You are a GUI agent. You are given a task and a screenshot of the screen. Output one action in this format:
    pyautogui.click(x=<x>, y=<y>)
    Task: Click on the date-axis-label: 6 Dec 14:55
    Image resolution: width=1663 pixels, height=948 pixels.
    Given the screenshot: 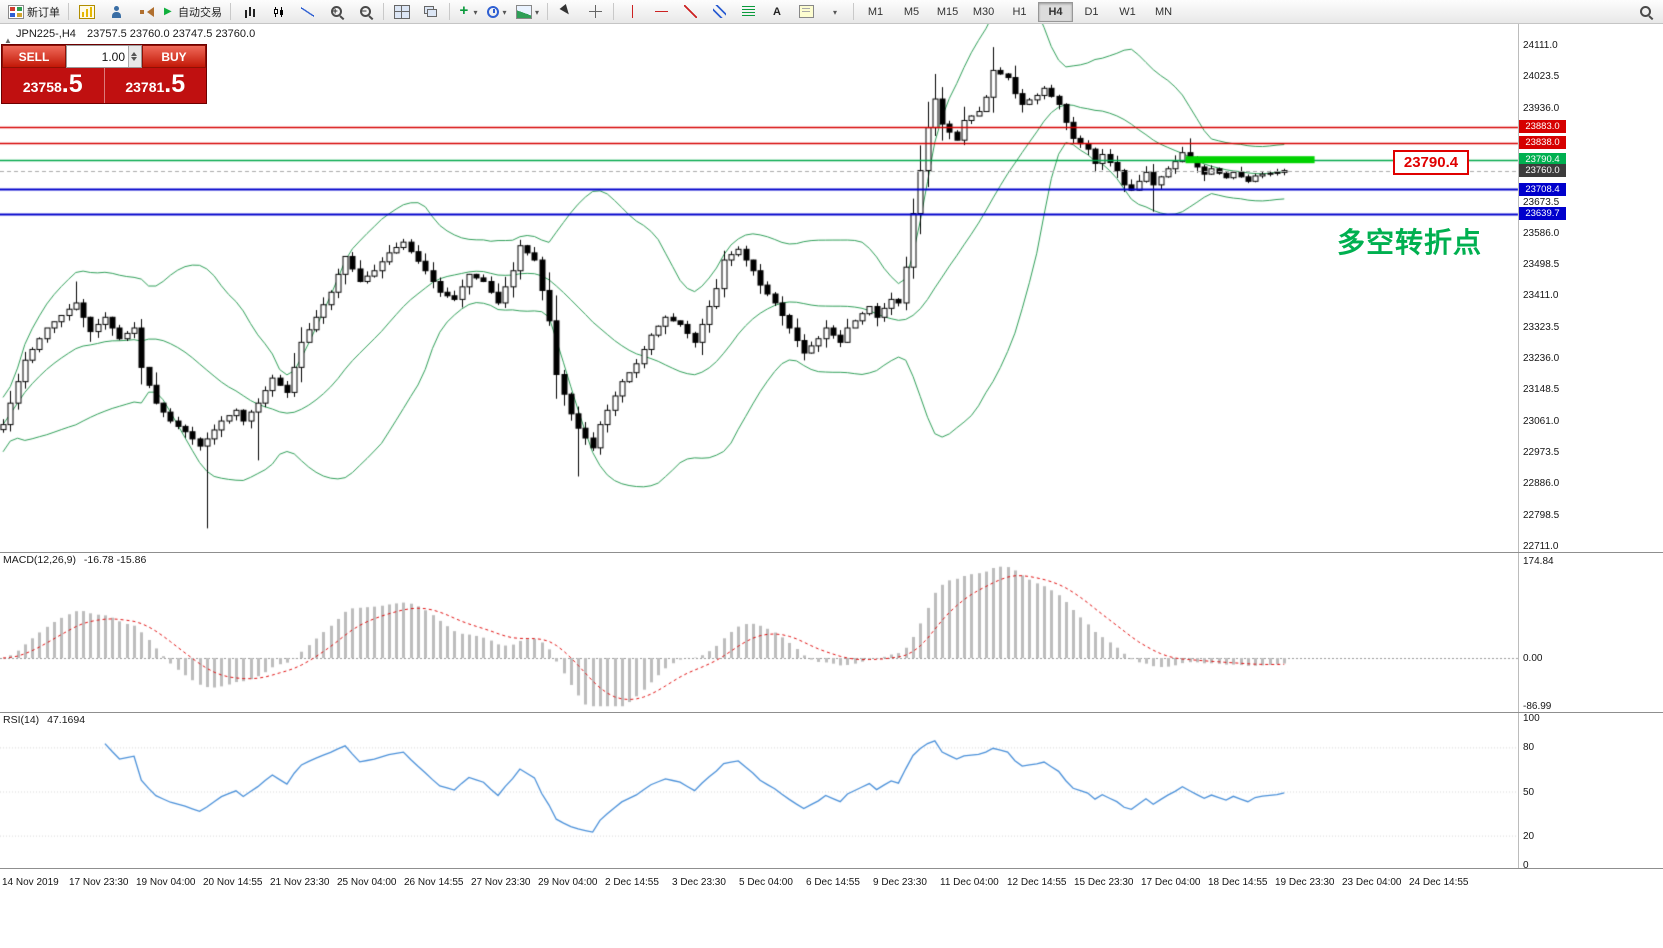 What is the action you would take?
    pyautogui.click(x=833, y=882)
    